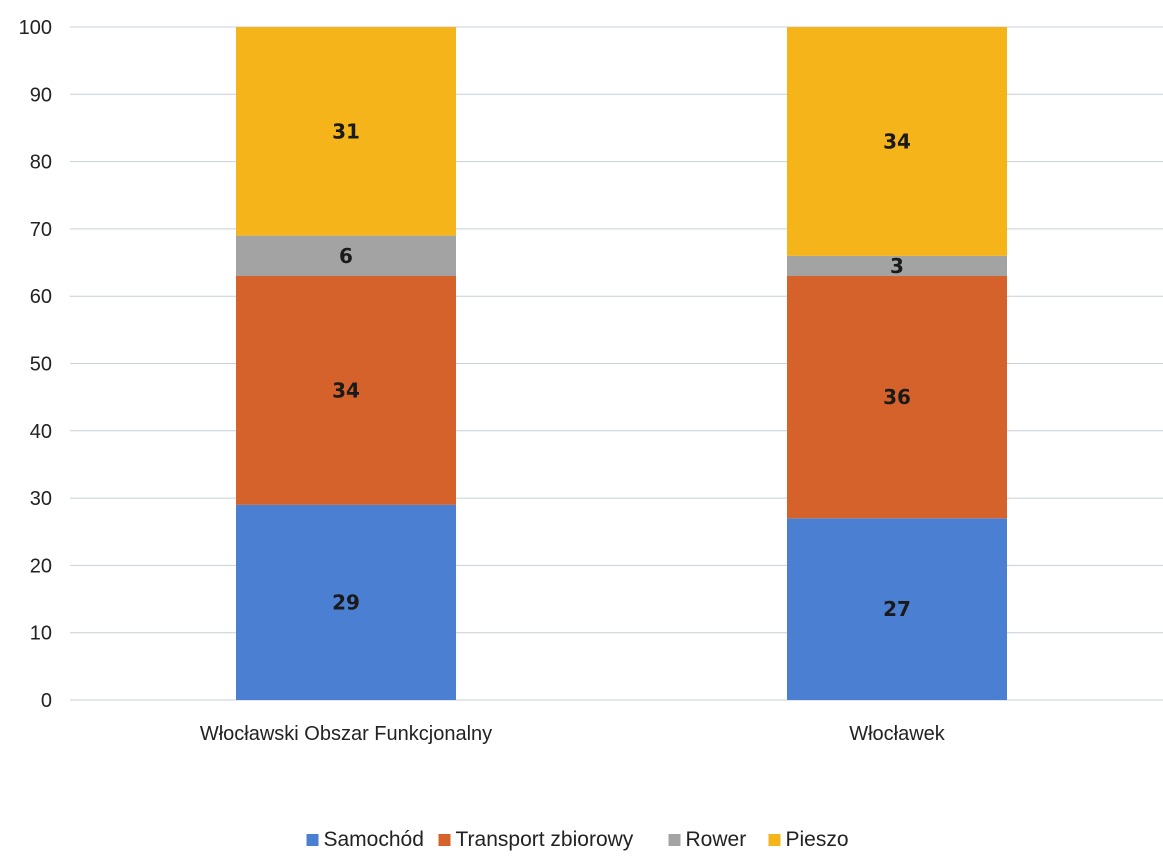 The width and height of the screenshot is (1163, 864). I want to click on x-axis-categories: Włocławski Obszar Funkcjonalny Włocławek, so click(573, 734).